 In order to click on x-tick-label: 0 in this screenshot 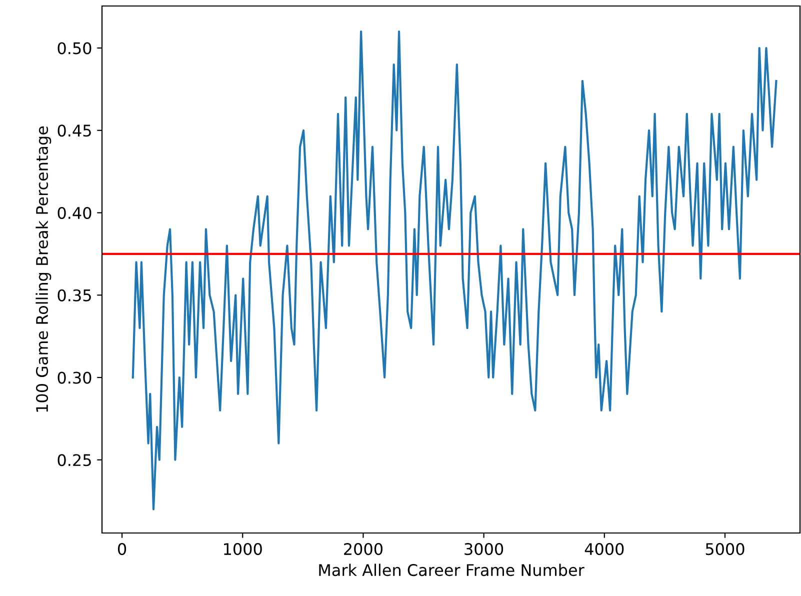, I will do `click(122, 549)`.